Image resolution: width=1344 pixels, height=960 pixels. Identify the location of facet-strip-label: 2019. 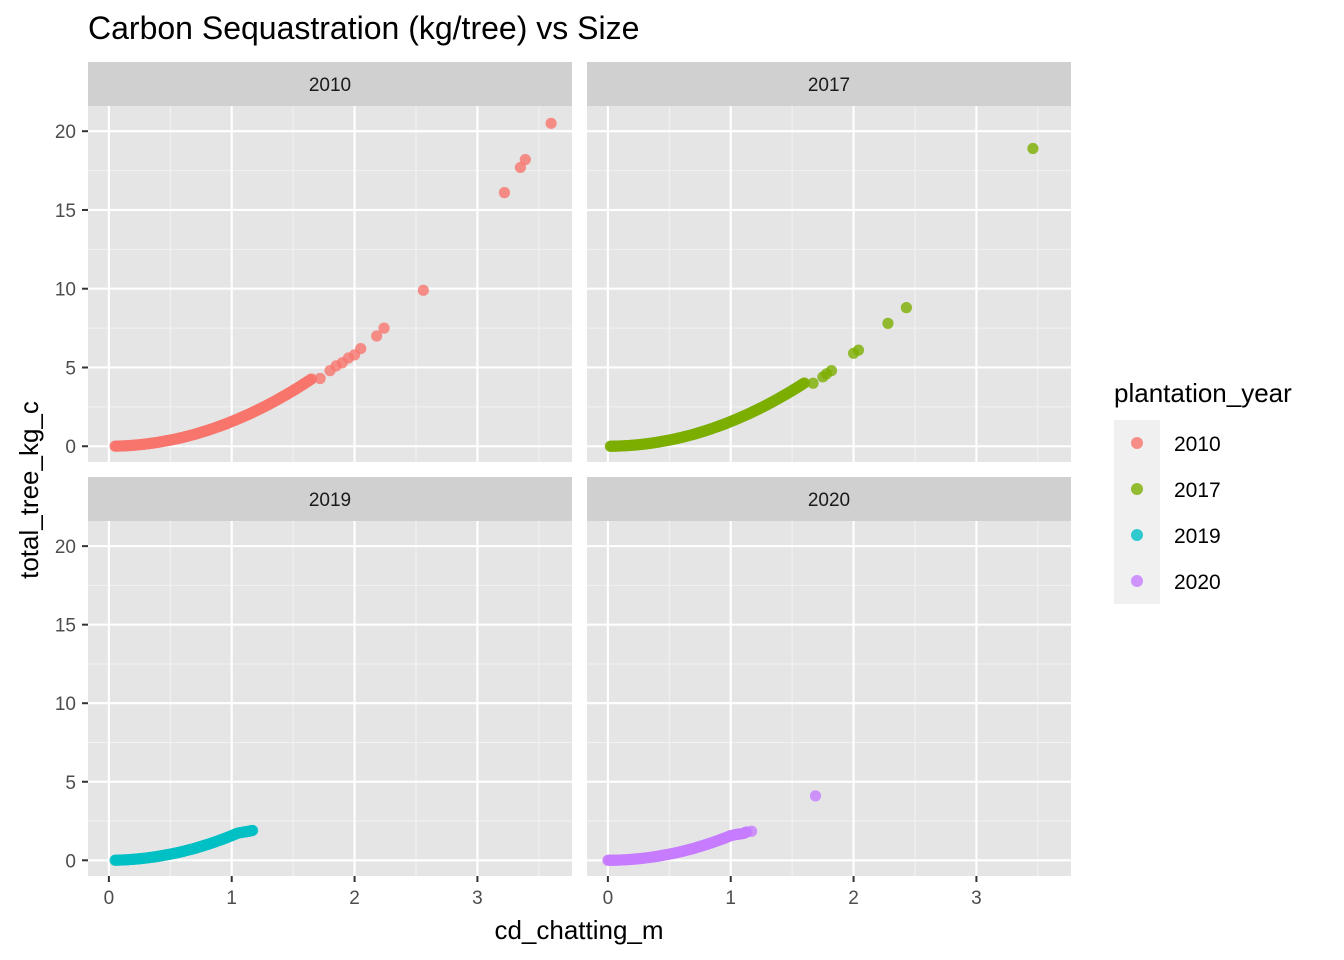
(330, 500).